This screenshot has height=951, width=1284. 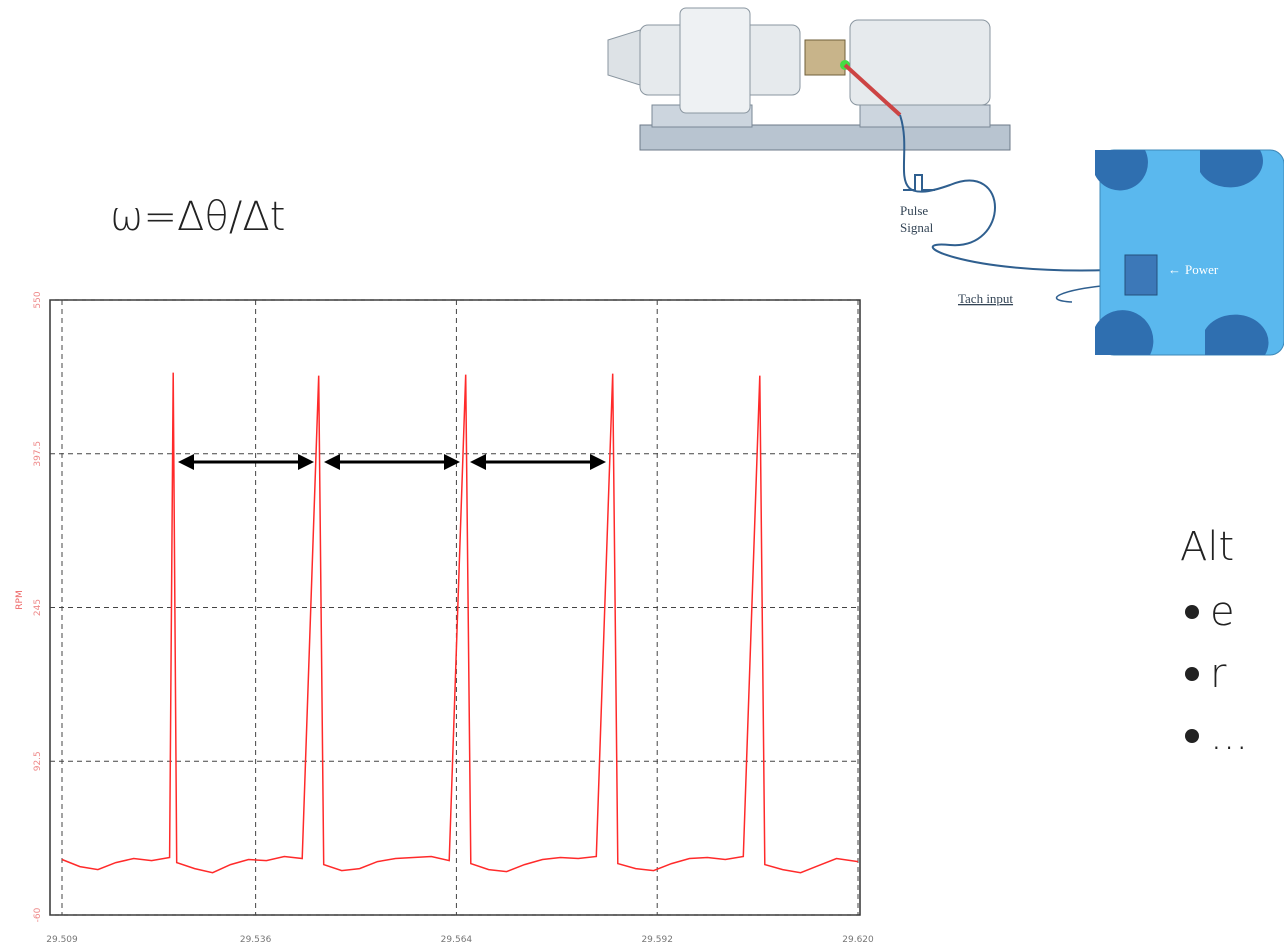 I want to click on power-arrow: ←, so click(x=1174, y=269).